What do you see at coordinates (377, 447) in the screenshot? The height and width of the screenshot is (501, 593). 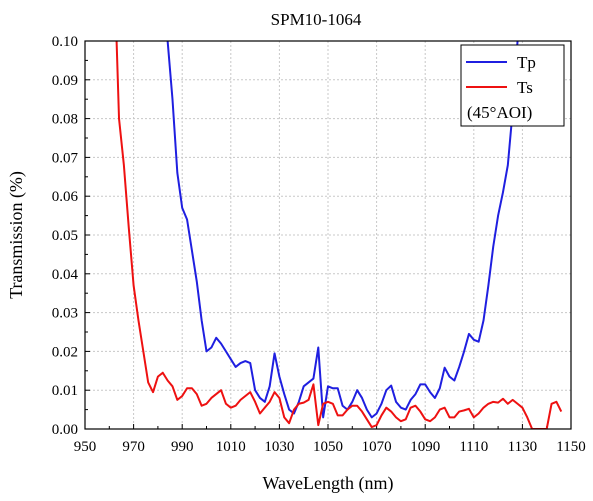 I see `x-tick-label: 1070` at bounding box center [377, 447].